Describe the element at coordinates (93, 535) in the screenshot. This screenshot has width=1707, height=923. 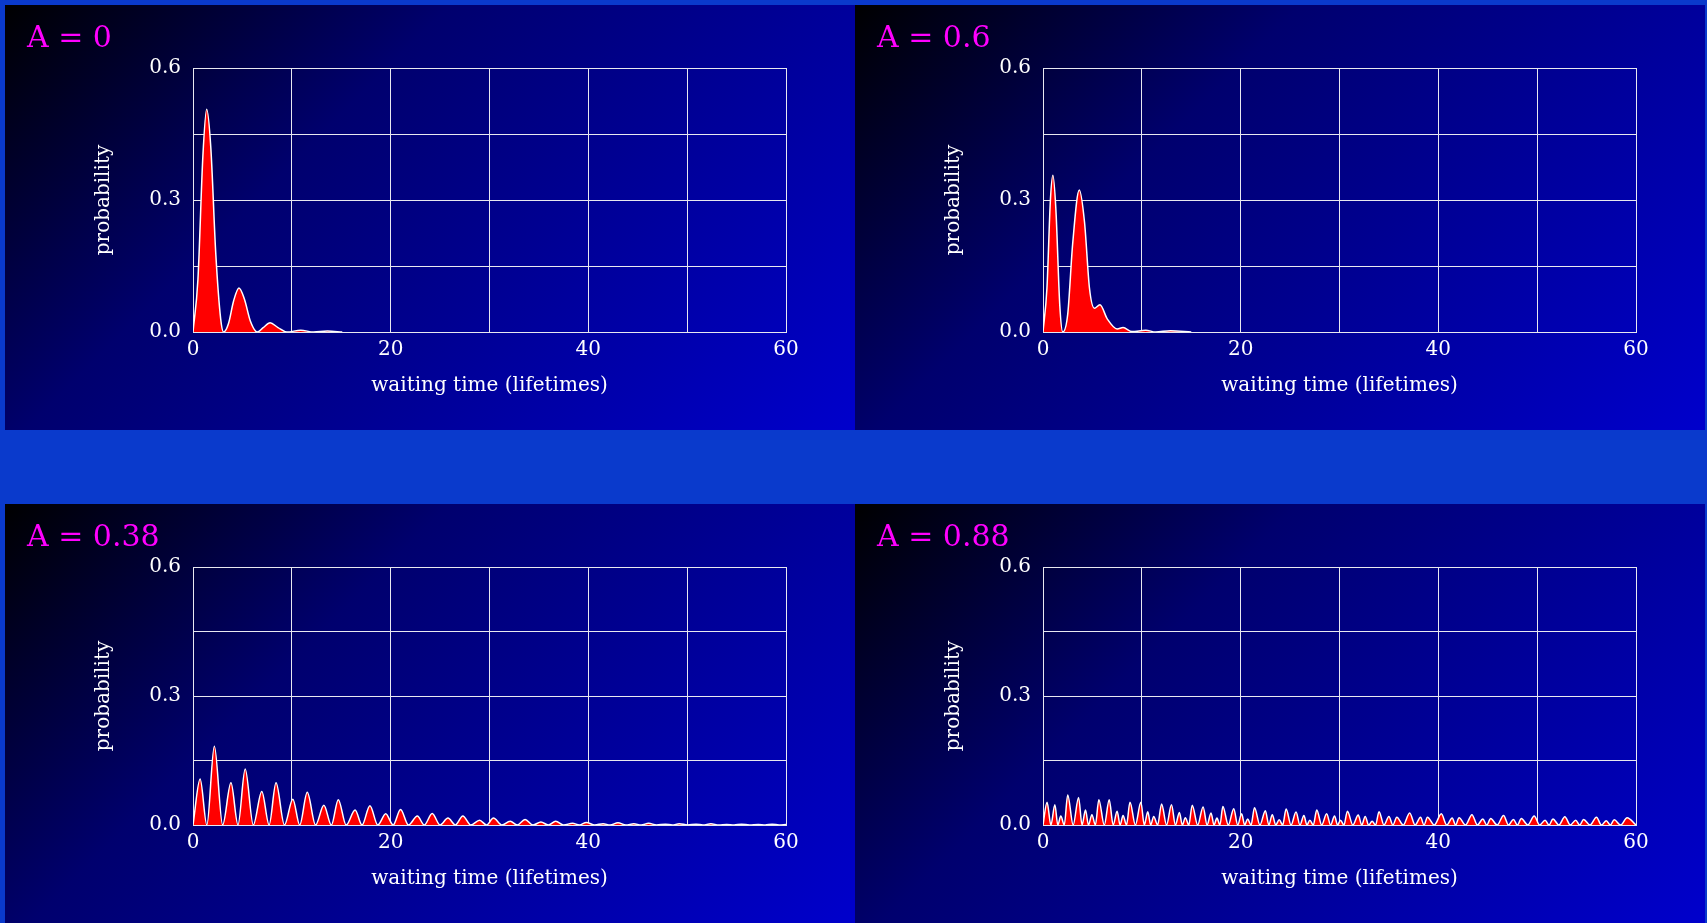
I see `chart-title: A = 0.38` at that location.